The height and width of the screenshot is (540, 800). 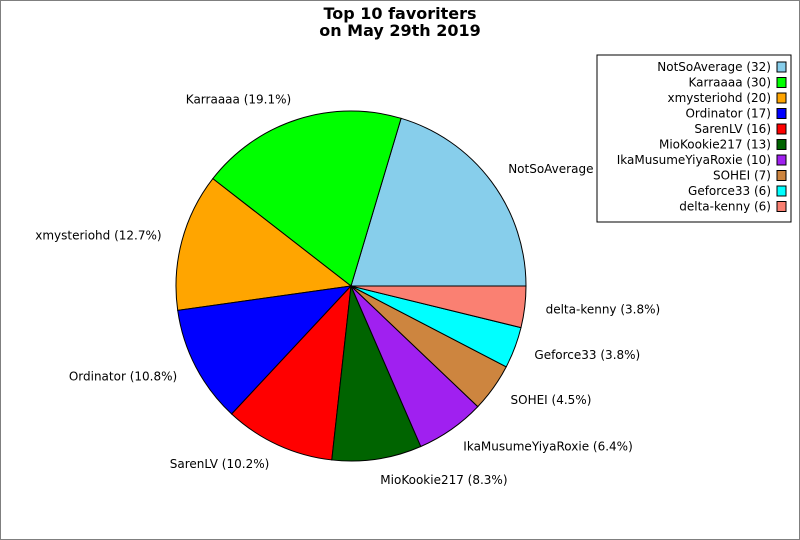 What do you see at coordinates (376, 373) in the screenshot?
I see `pie-slice-miokookie217` at bounding box center [376, 373].